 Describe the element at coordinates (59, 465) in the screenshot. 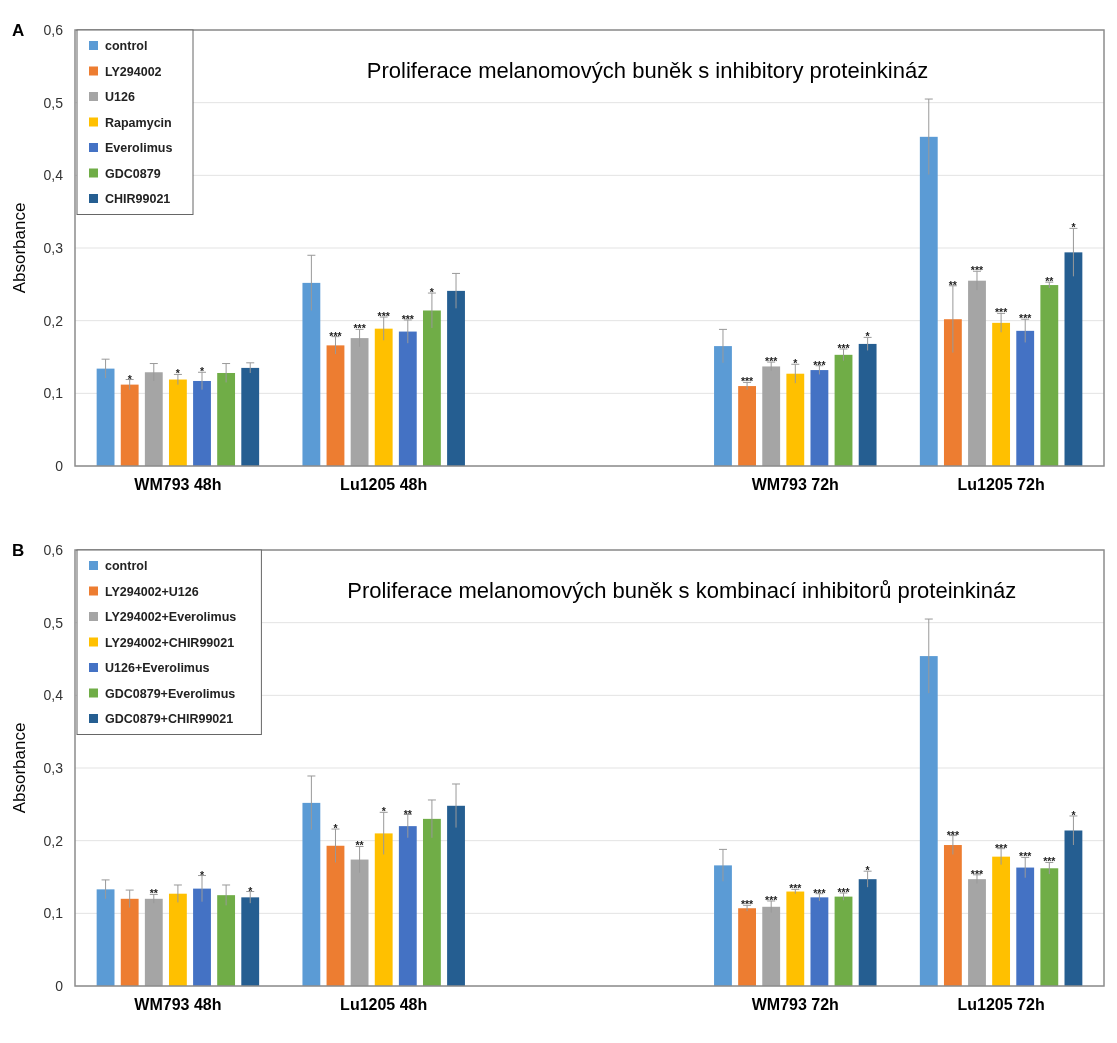

I see `y-tick-label: 0` at that location.